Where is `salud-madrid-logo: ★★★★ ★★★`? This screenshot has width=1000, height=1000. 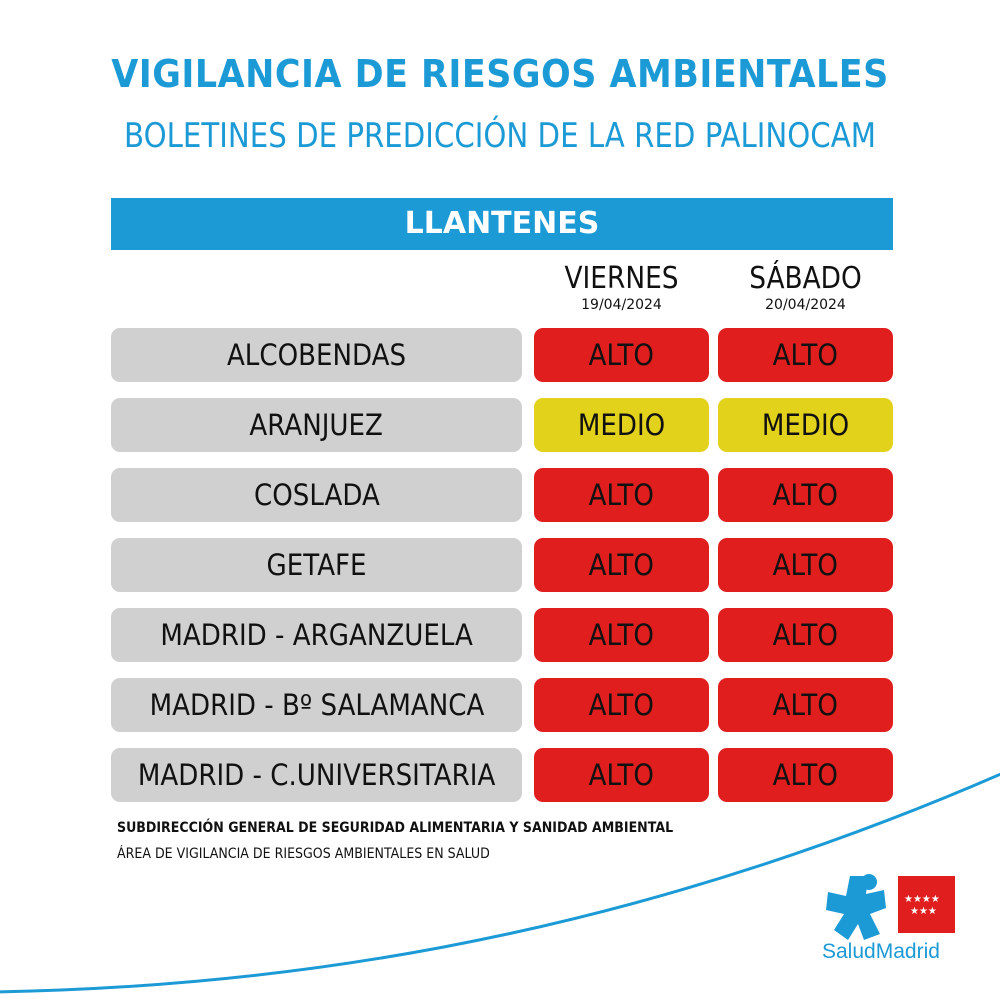 salud-madrid-logo: ★★★★ ★★★ is located at coordinates (890, 907).